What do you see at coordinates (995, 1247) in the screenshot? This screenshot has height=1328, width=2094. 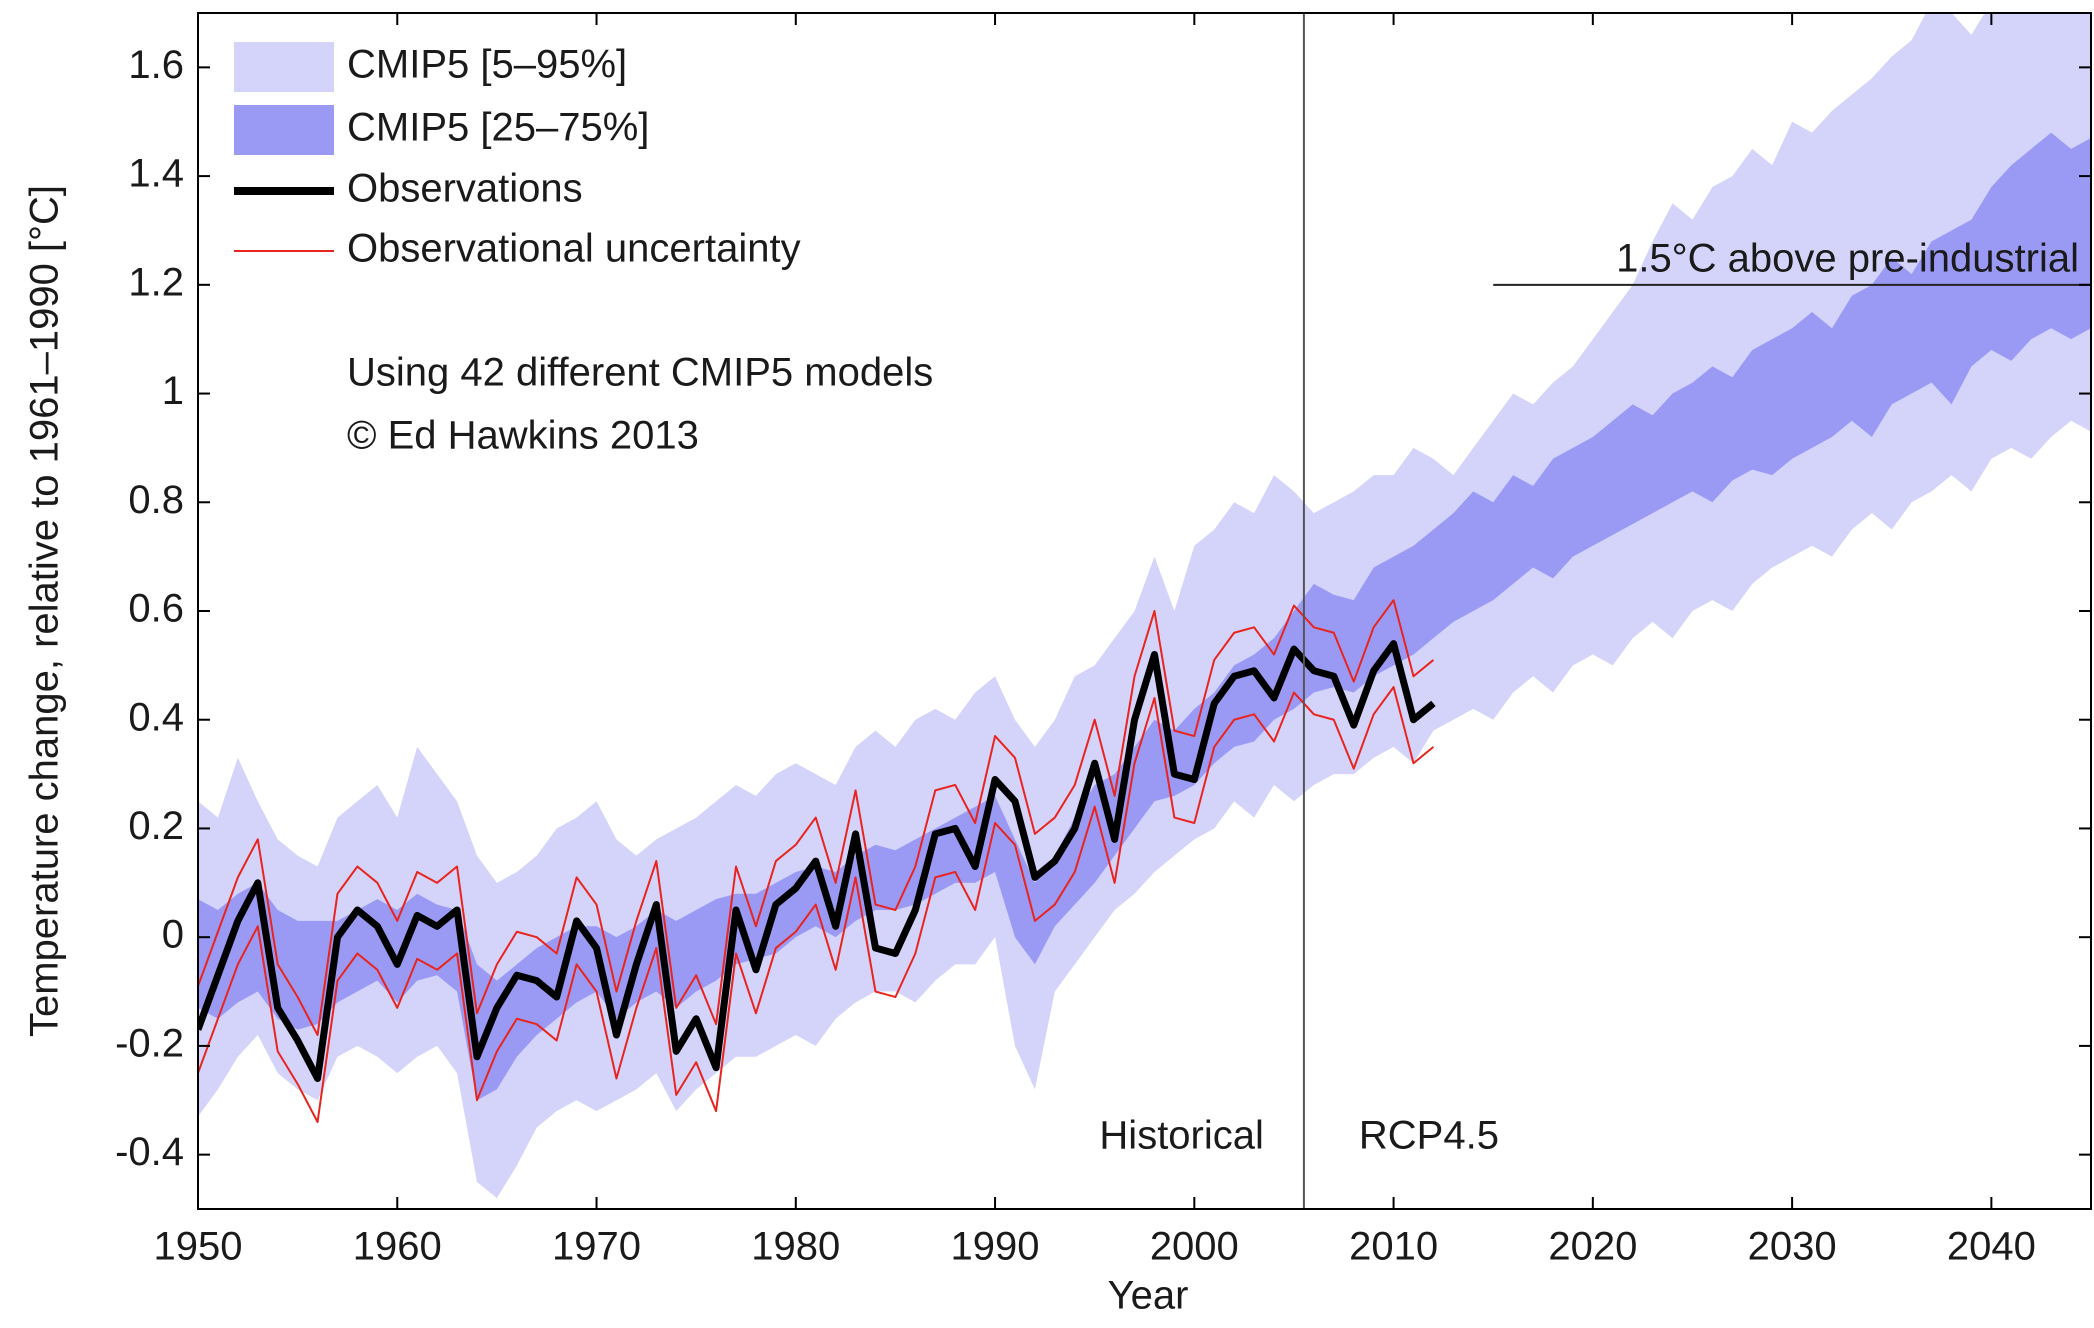 I see `x-tick-label: 1990` at bounding box center [995, 1247].